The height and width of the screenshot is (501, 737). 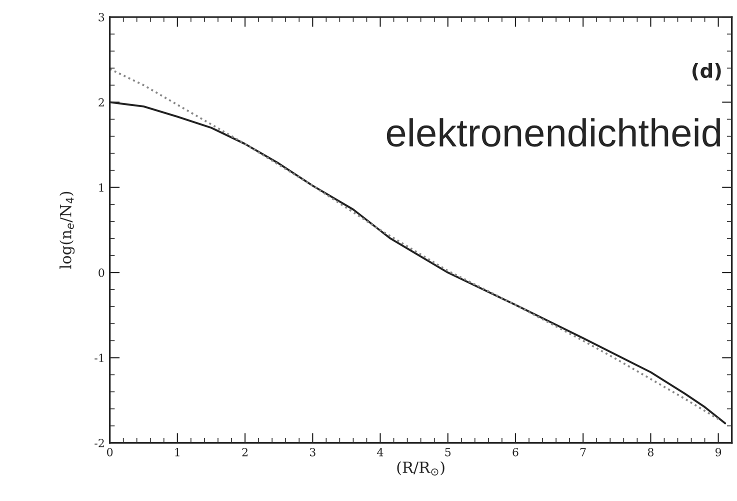 What do you see at coordinates (101, 272) in the screenshot?
I see `y-tick-label: 0` at bounding box center [101, 272].